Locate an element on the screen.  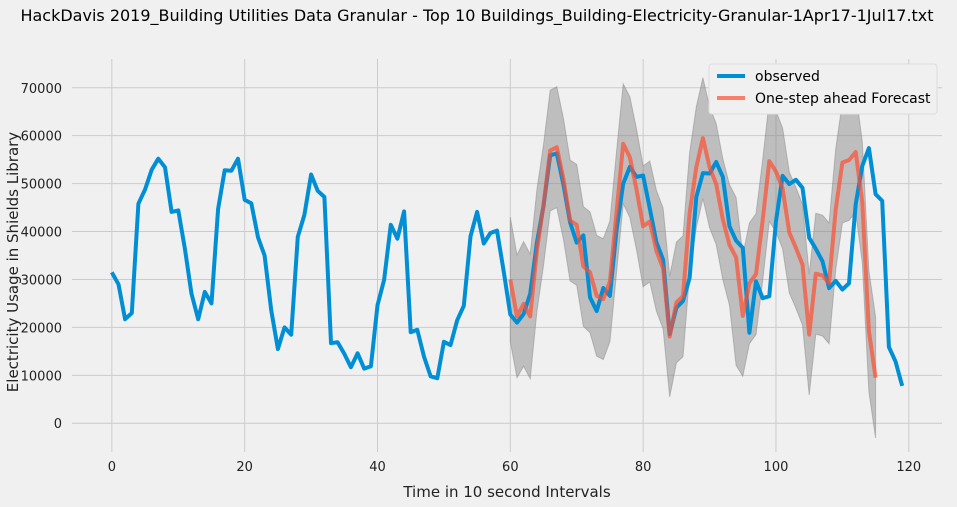
y-tick-label: 40000 is located at coordinates (41, 233).